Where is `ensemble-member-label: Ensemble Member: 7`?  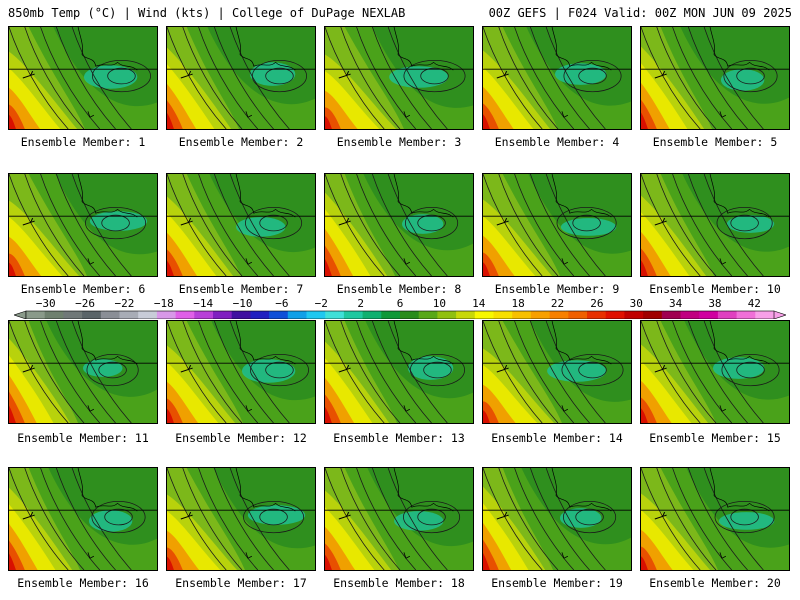 ensemble-member-label: Ensemble Member: 7 is located at coordinates (241, 289).